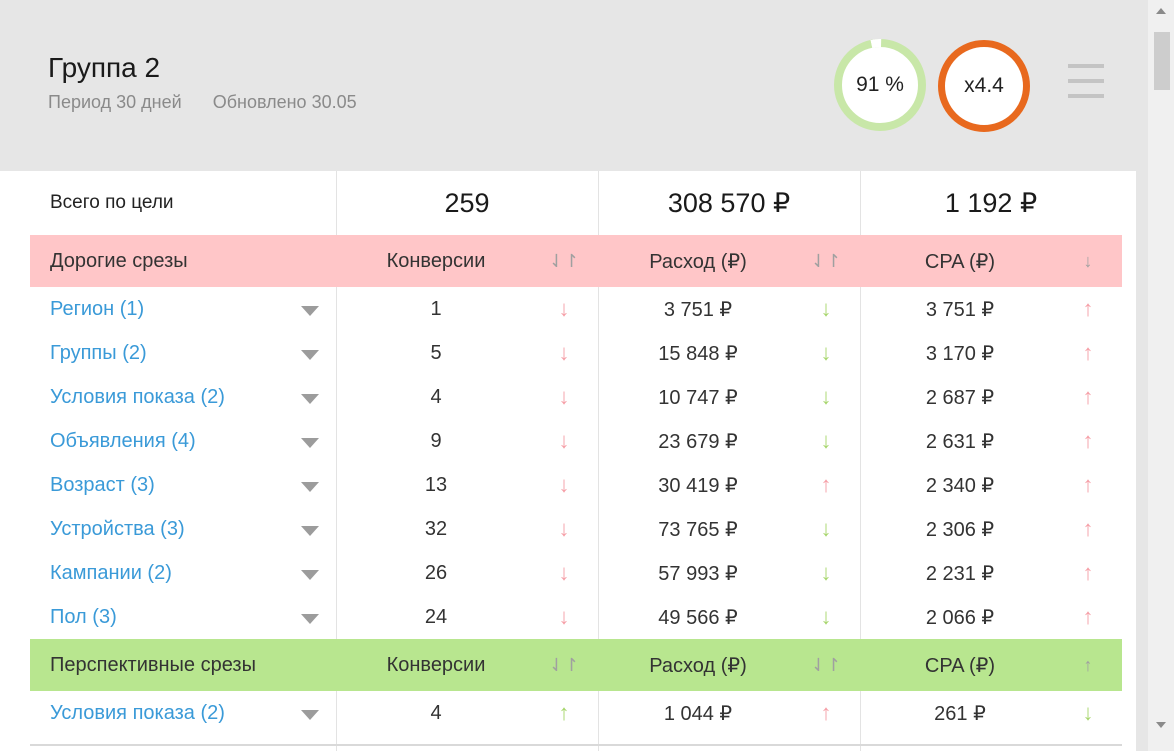  I want to click on conversions-value: 1, so click(436, 308).